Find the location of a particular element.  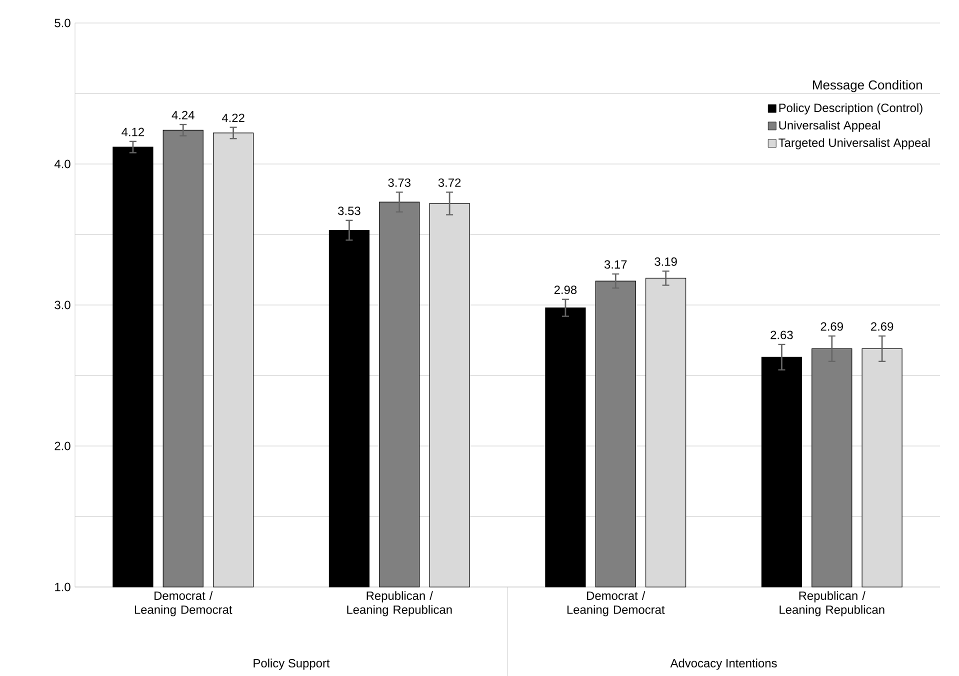

y-tick-label: 1.0 is located at coordinates (62, 587).